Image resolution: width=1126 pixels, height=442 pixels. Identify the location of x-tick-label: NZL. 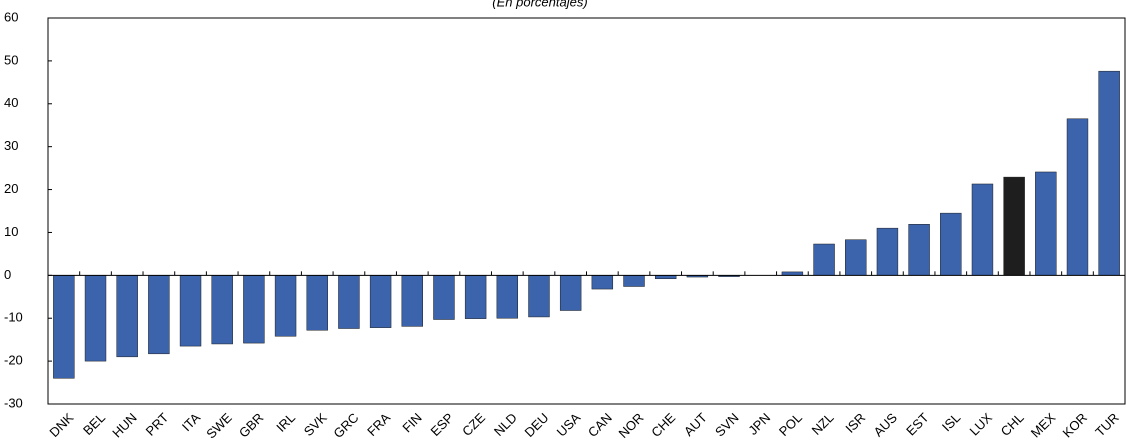
(823, 424).